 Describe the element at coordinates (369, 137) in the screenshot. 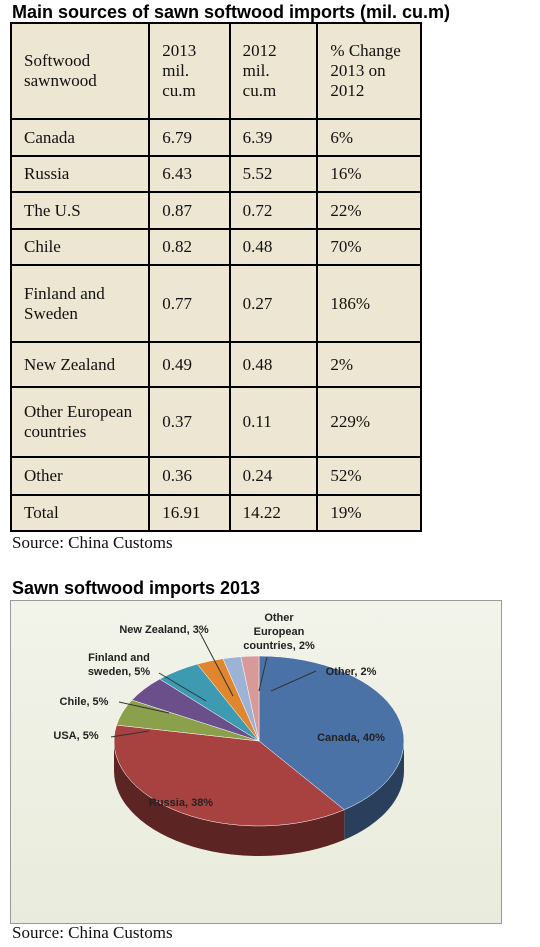

I see `table-cell: 6%` at that location.